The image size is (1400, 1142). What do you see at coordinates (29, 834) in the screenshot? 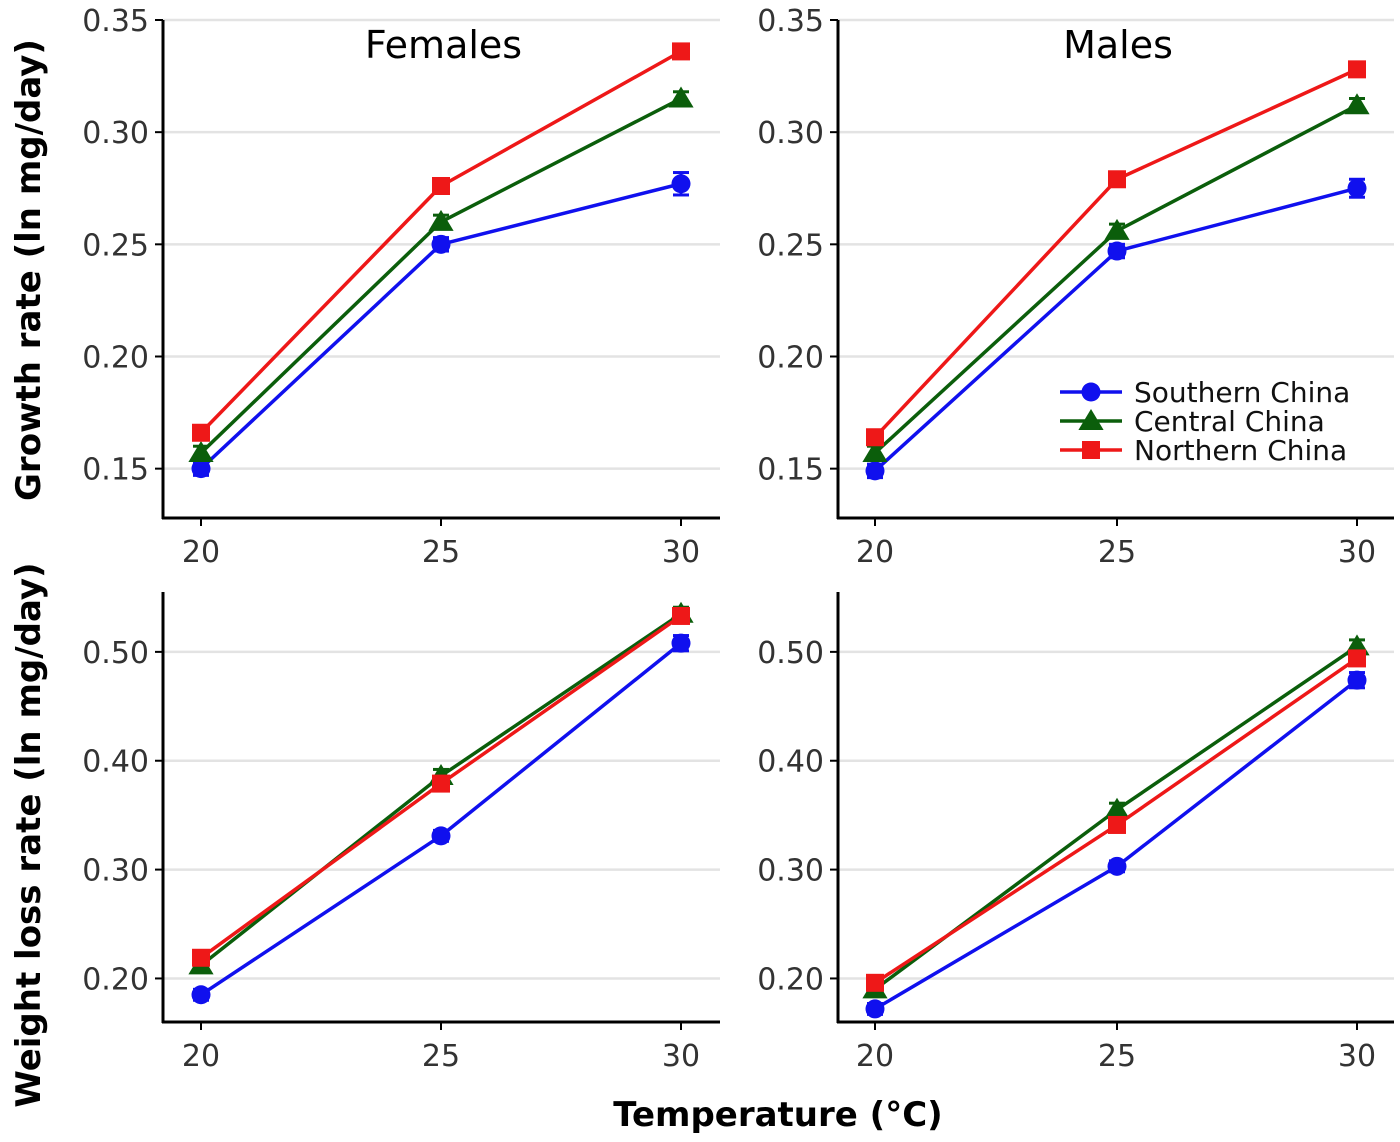
I see `y-axis-title-bottom: Weight loss rate (ln mg/day)` at bounding box center [29, 834].